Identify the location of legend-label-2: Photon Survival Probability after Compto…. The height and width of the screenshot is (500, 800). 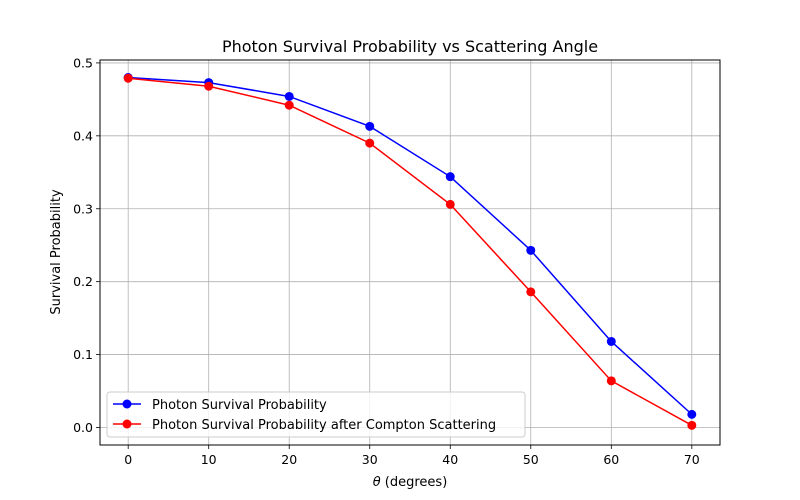
(324, 425).